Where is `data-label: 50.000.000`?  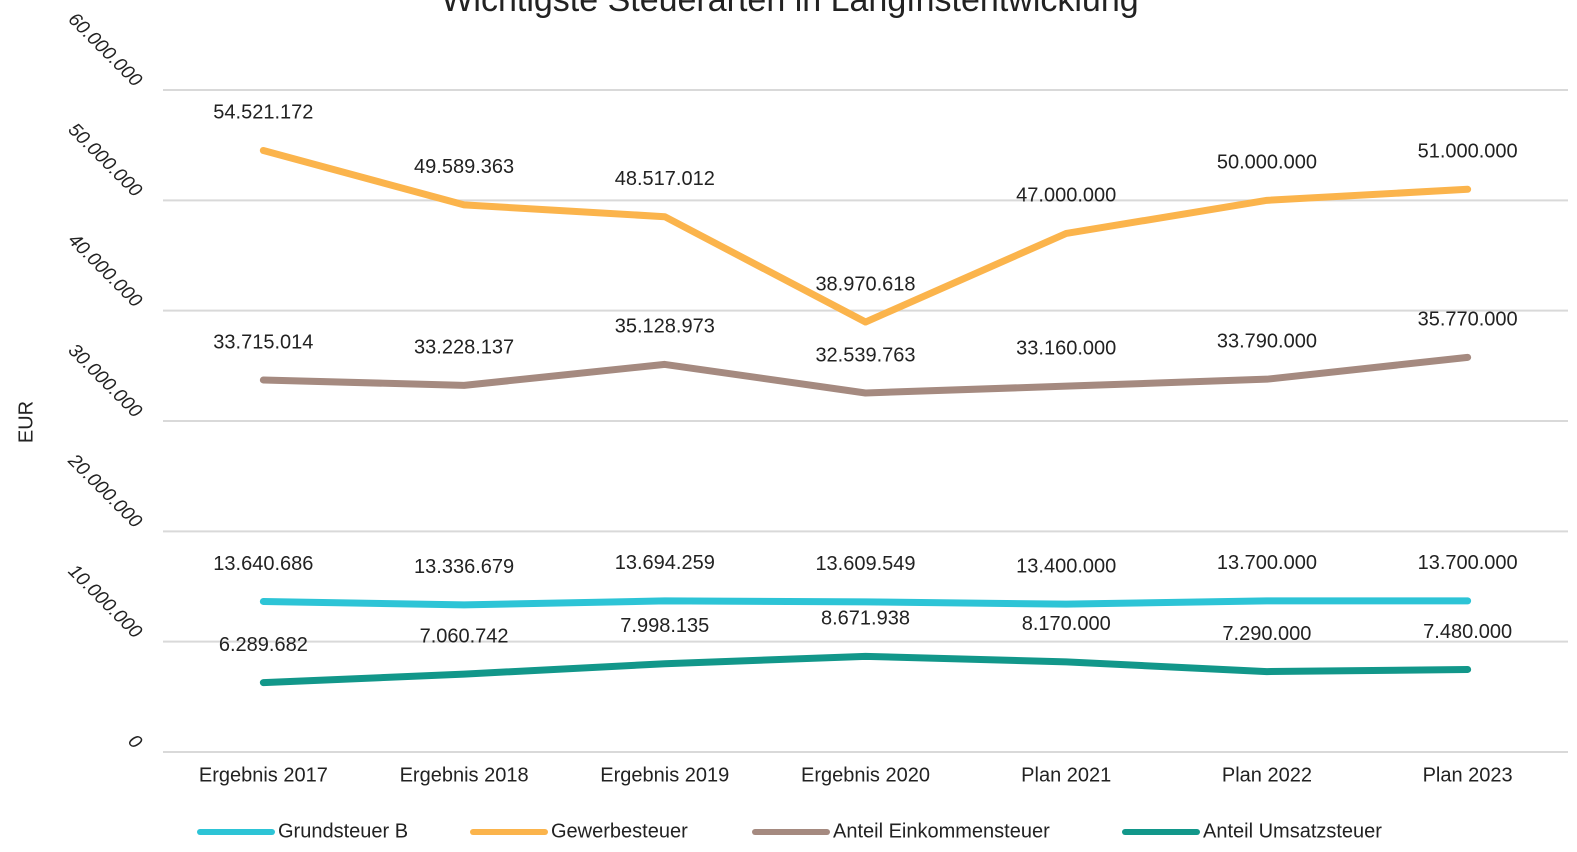
data-label: 50.000.000 is located at coordinates (1267, 163).